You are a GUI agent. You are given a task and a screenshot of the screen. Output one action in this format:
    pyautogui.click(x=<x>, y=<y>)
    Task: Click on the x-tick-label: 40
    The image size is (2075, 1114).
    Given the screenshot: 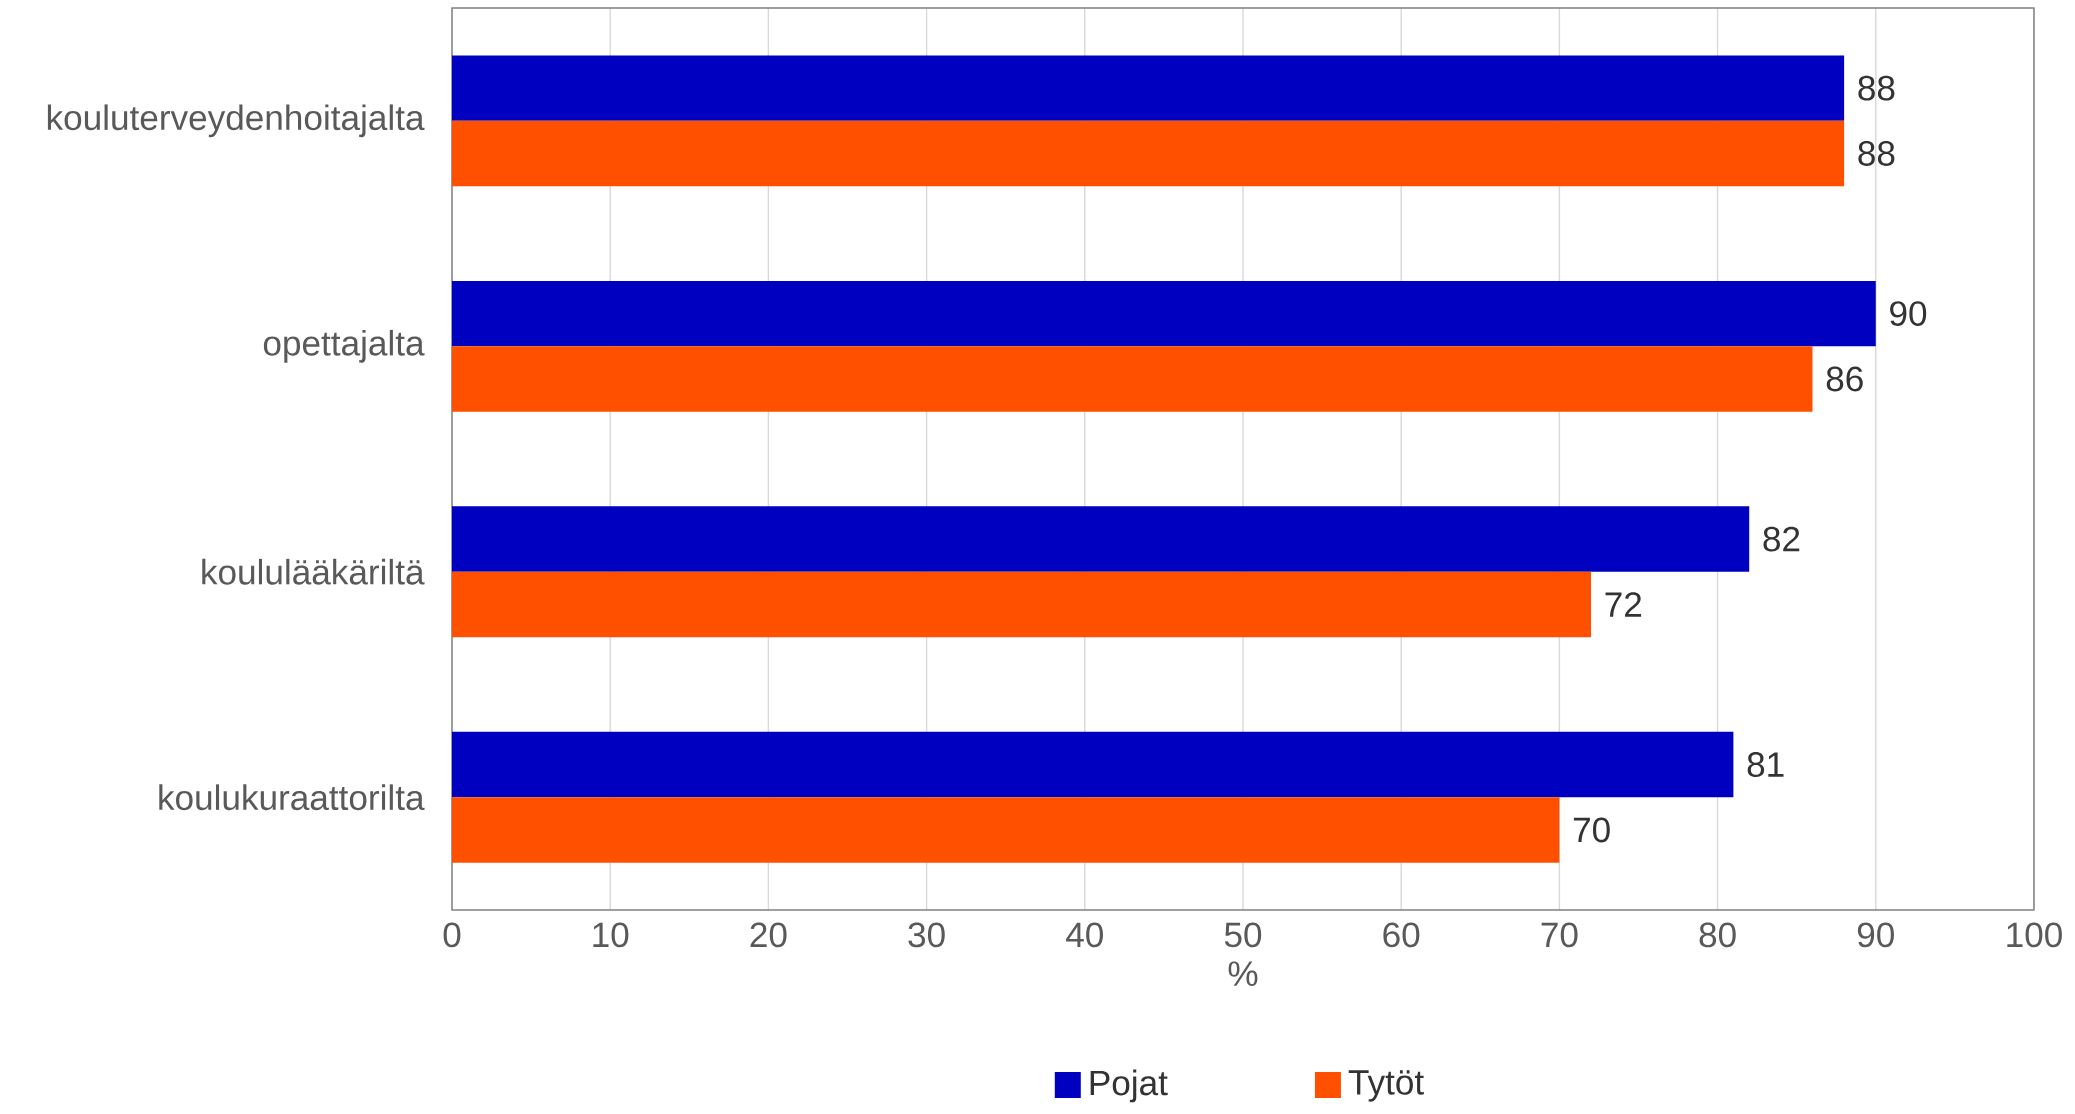 What is the action you would take?
    pyautogui.click(x=1084, y=935)
    